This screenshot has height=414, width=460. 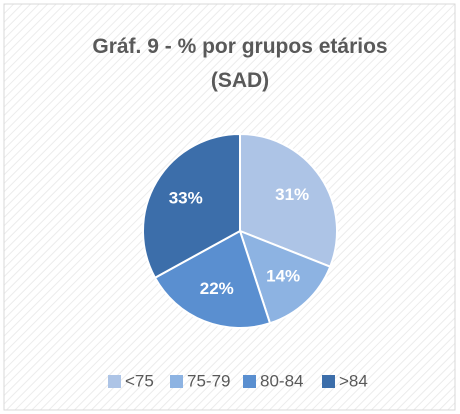 What do you see at coordinates (240, 63) in the screenshot?
I see `chart-title: Gráf. 9 - % por grupos etários (SAD)` at bounding box center [240, 63].